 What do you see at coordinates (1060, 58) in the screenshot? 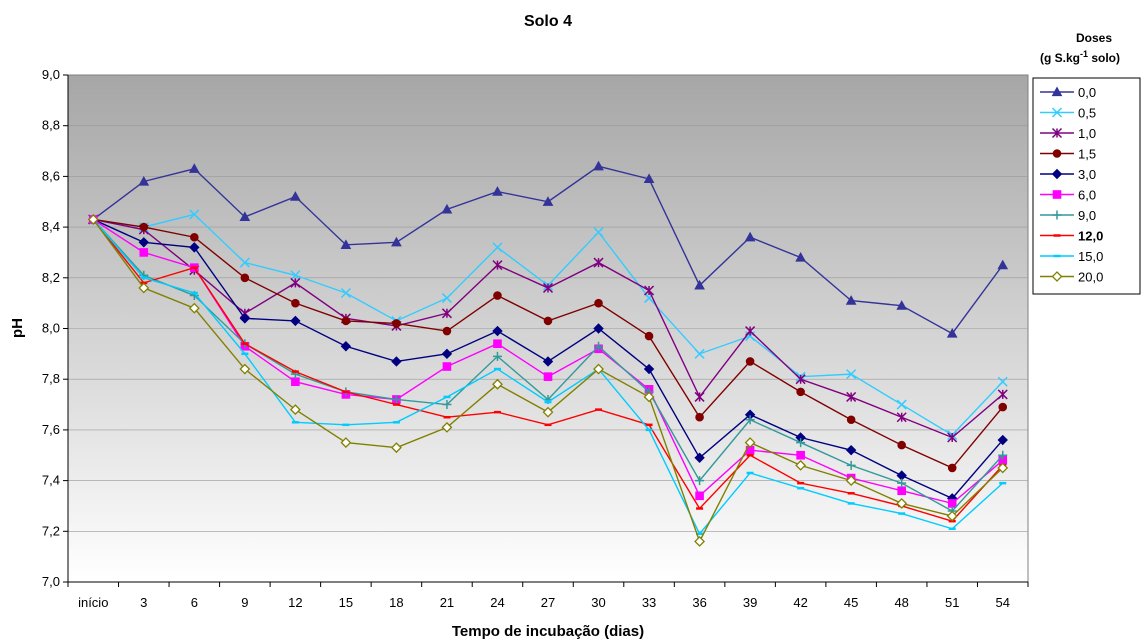
I see `legend-title-pre: (g S.kg` at bounding box center [1060, 58].